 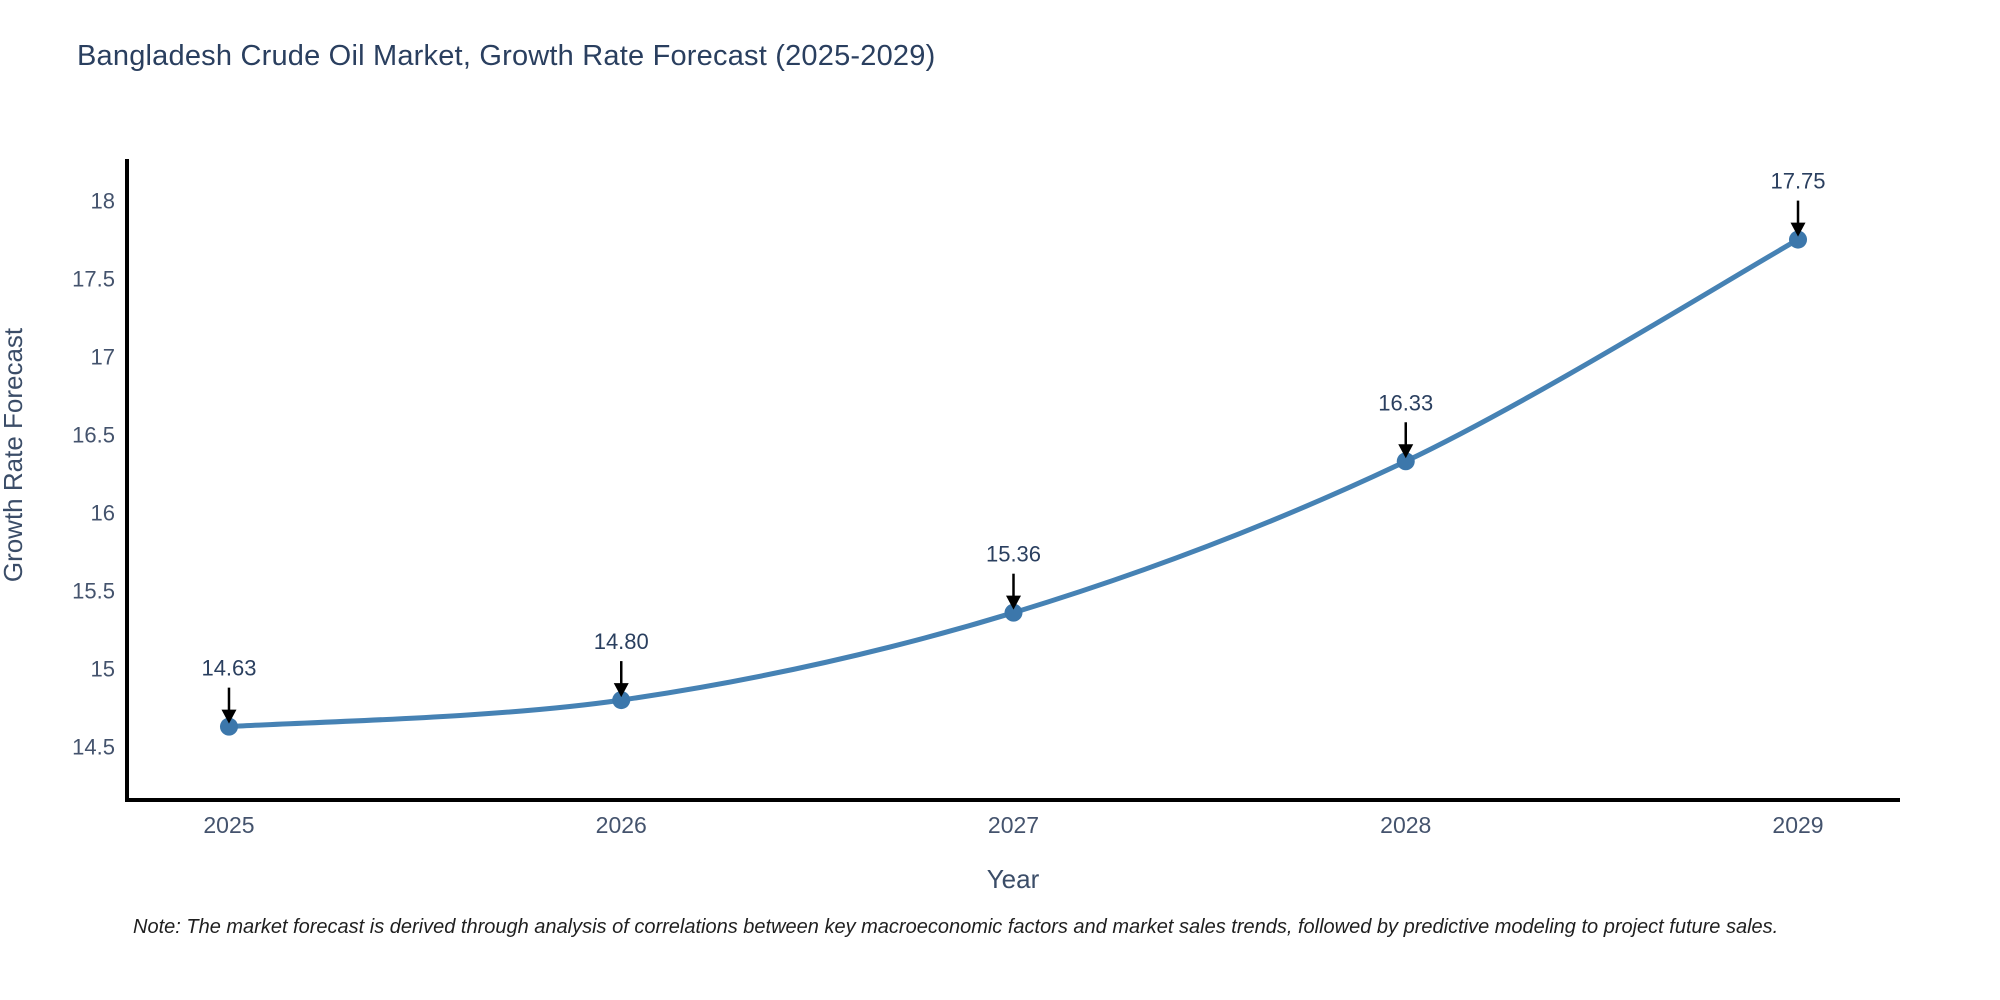 What do you see at coordinates (103, 200) in the screenshot?
I see `y-tick-label: 18` at bounding box center [103, 200].